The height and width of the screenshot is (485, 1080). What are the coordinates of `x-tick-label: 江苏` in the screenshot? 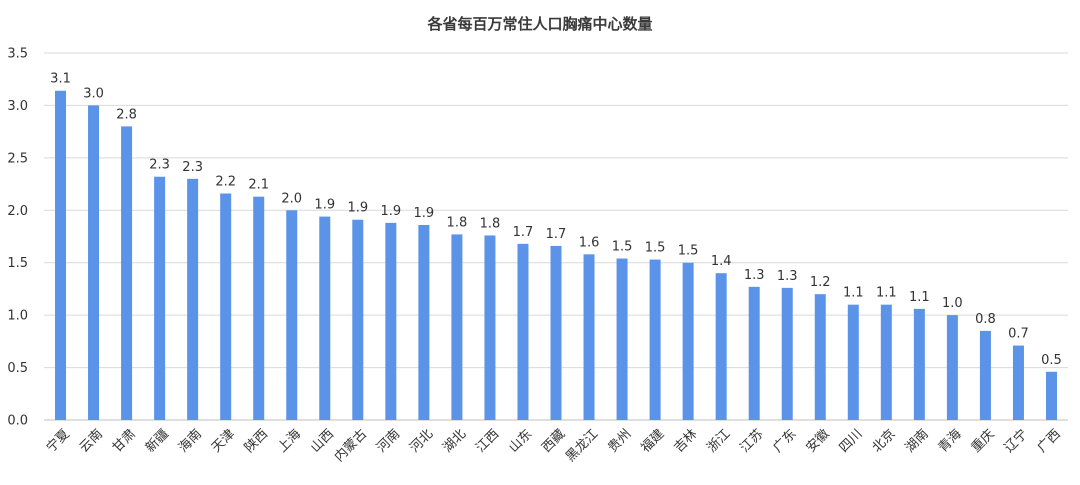 It's located at (752, 441).